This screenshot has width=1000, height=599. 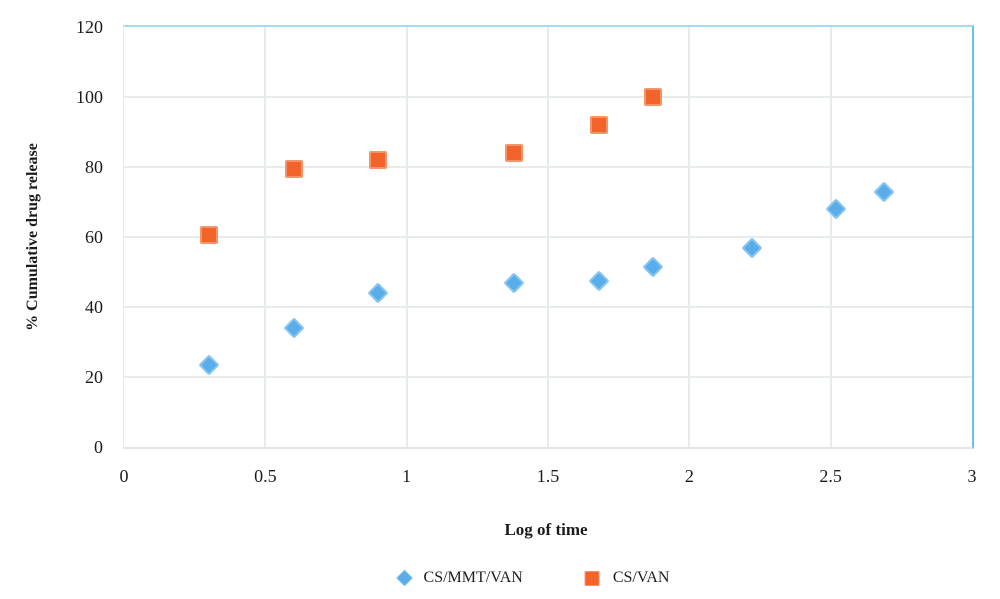 I want to click on x-axis-tick-label: 1, so click(x=407, y=476).